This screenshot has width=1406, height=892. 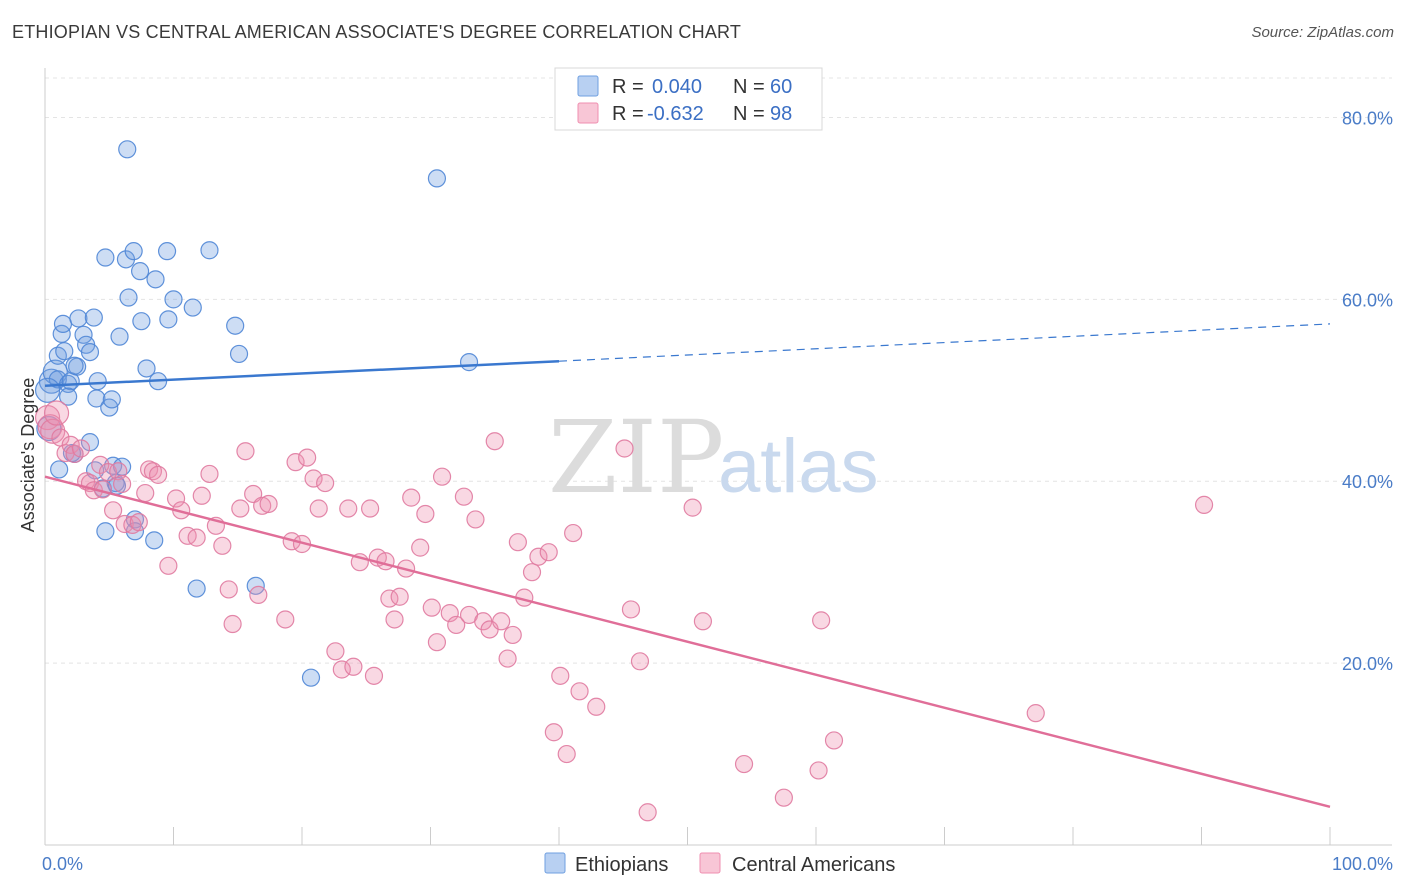 What do you see at coordinates (944, 342) in the screenshot?
I see `ethiopians-trend-extension` at bounding box center [944, 342].